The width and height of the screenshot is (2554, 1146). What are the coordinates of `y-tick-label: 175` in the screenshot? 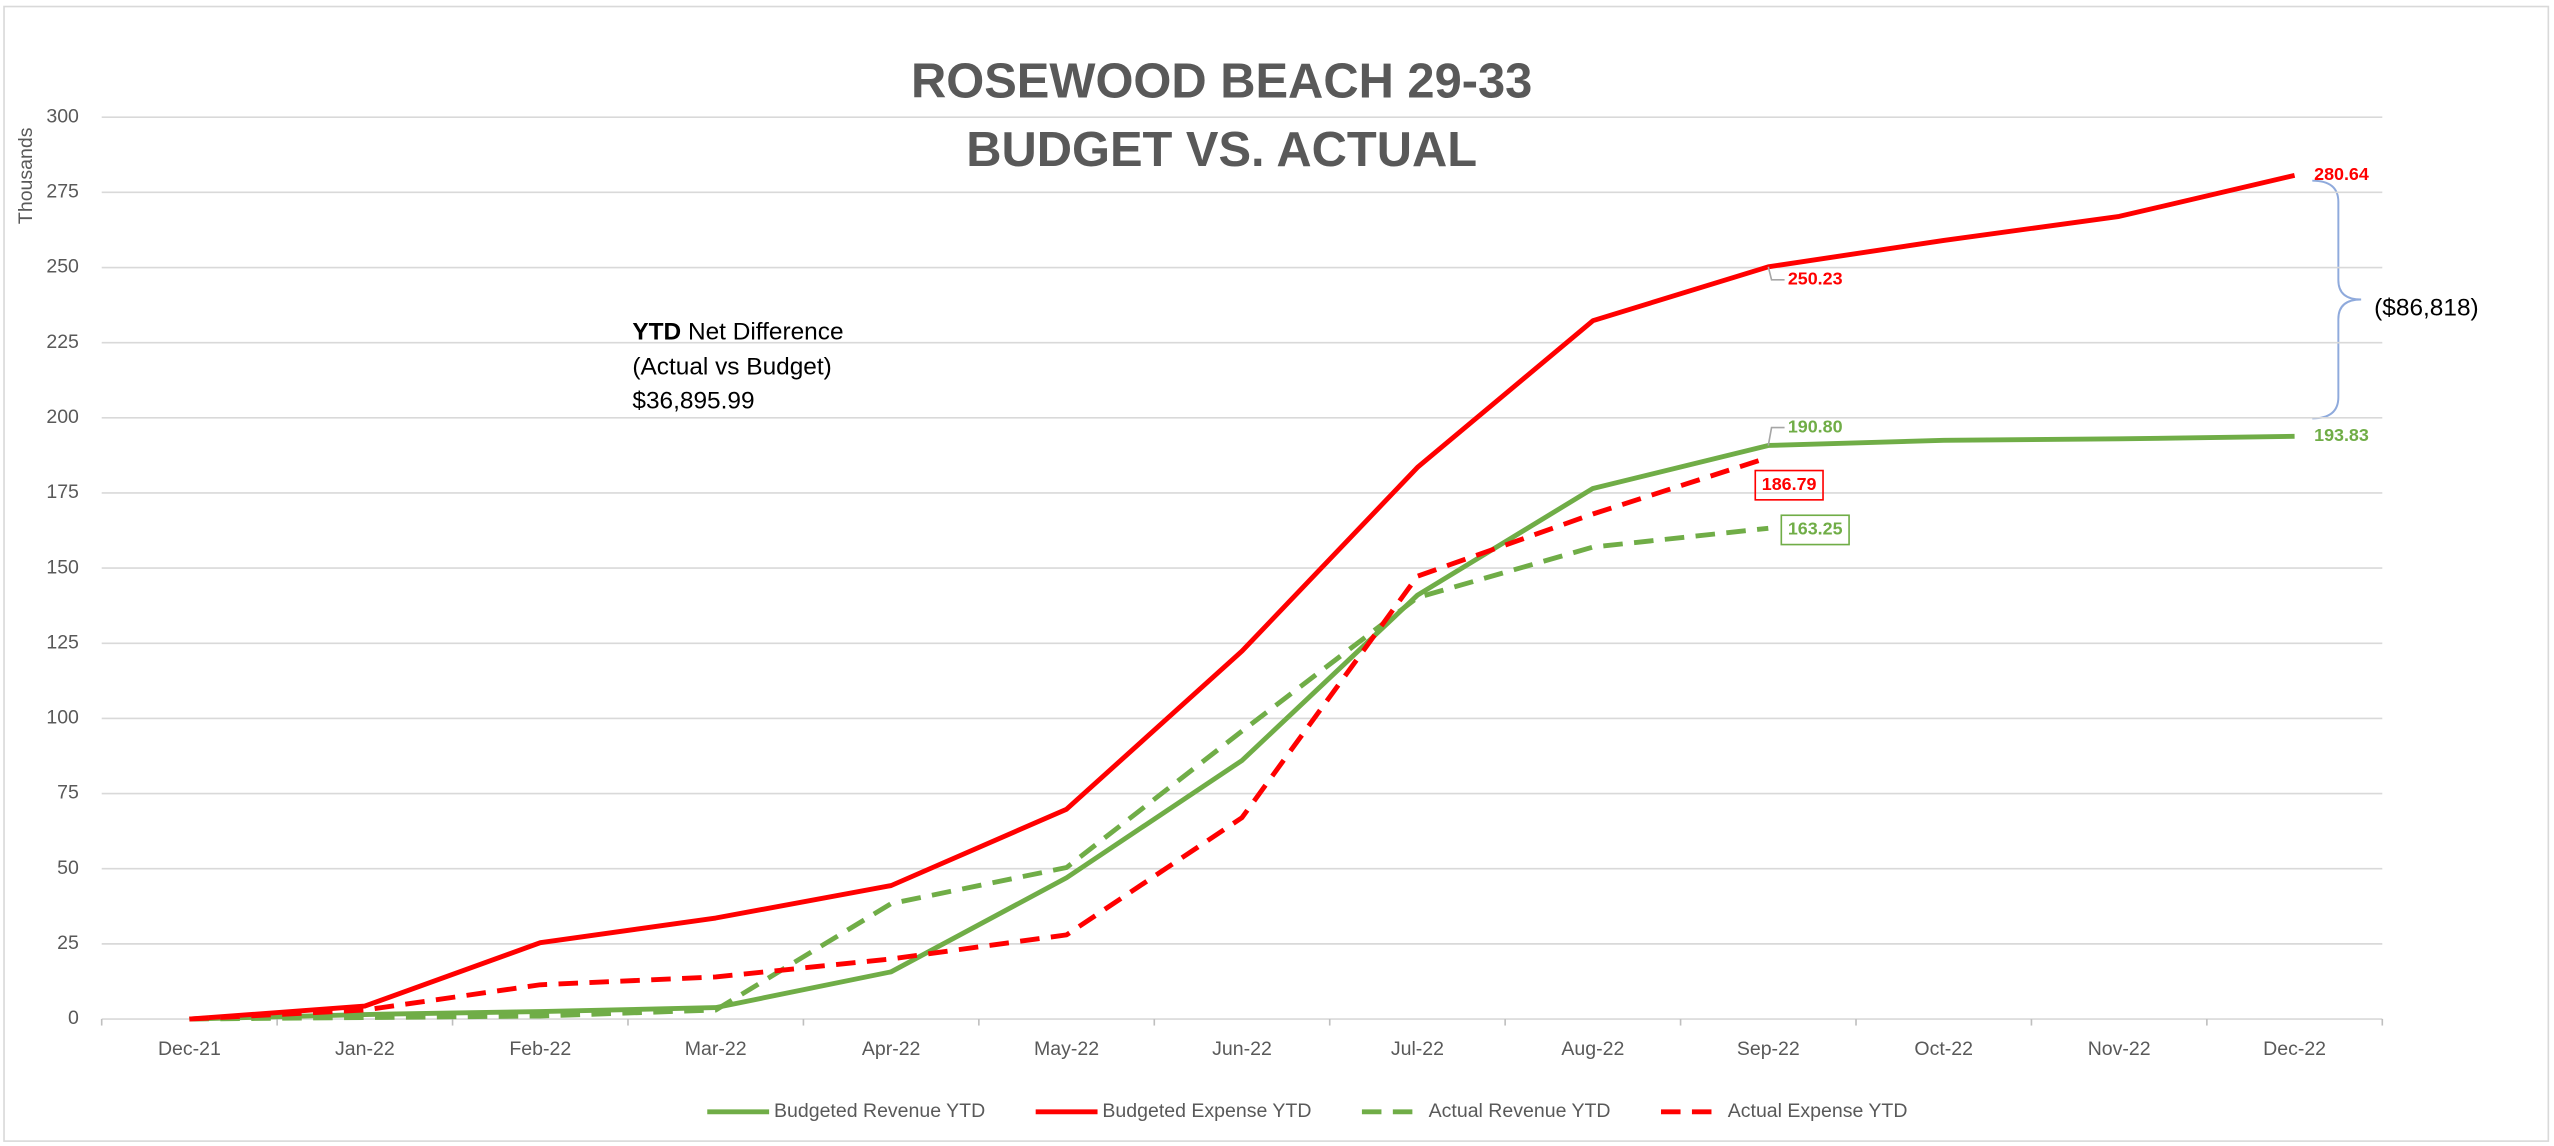 It's located at (62, 492).